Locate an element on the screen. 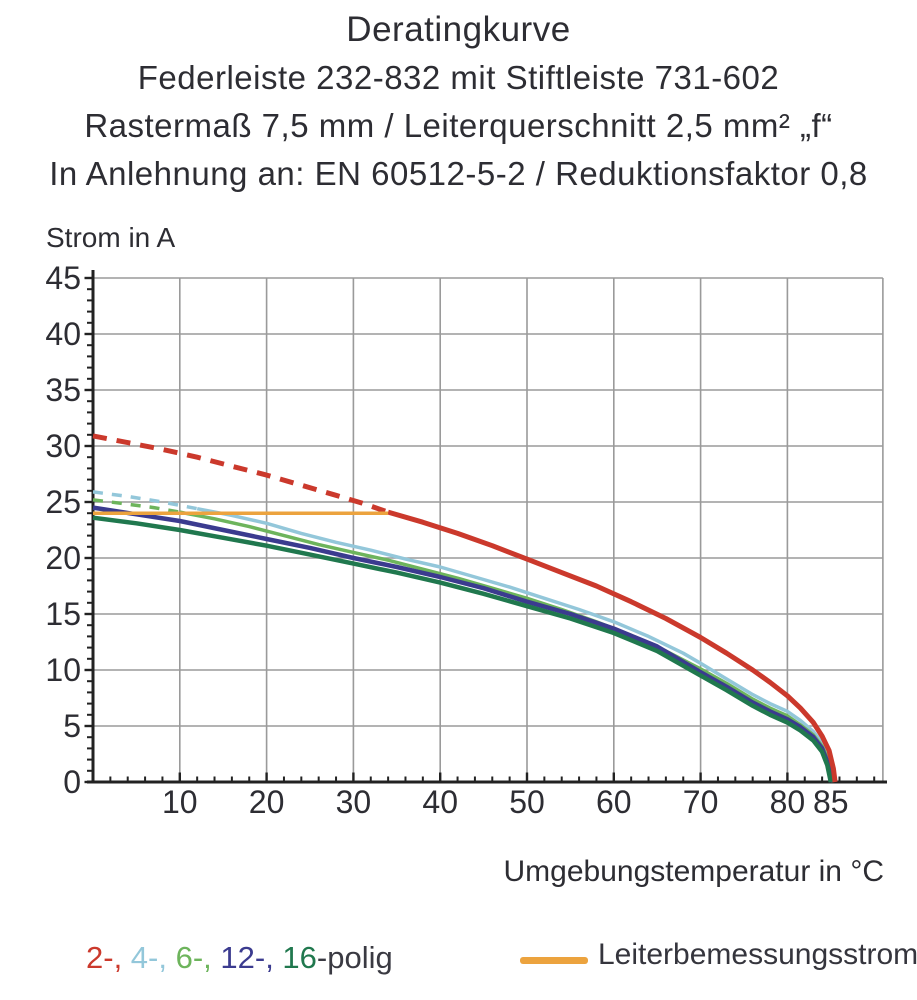  y-tick-label: 35 is located at coordinates (63, 390).